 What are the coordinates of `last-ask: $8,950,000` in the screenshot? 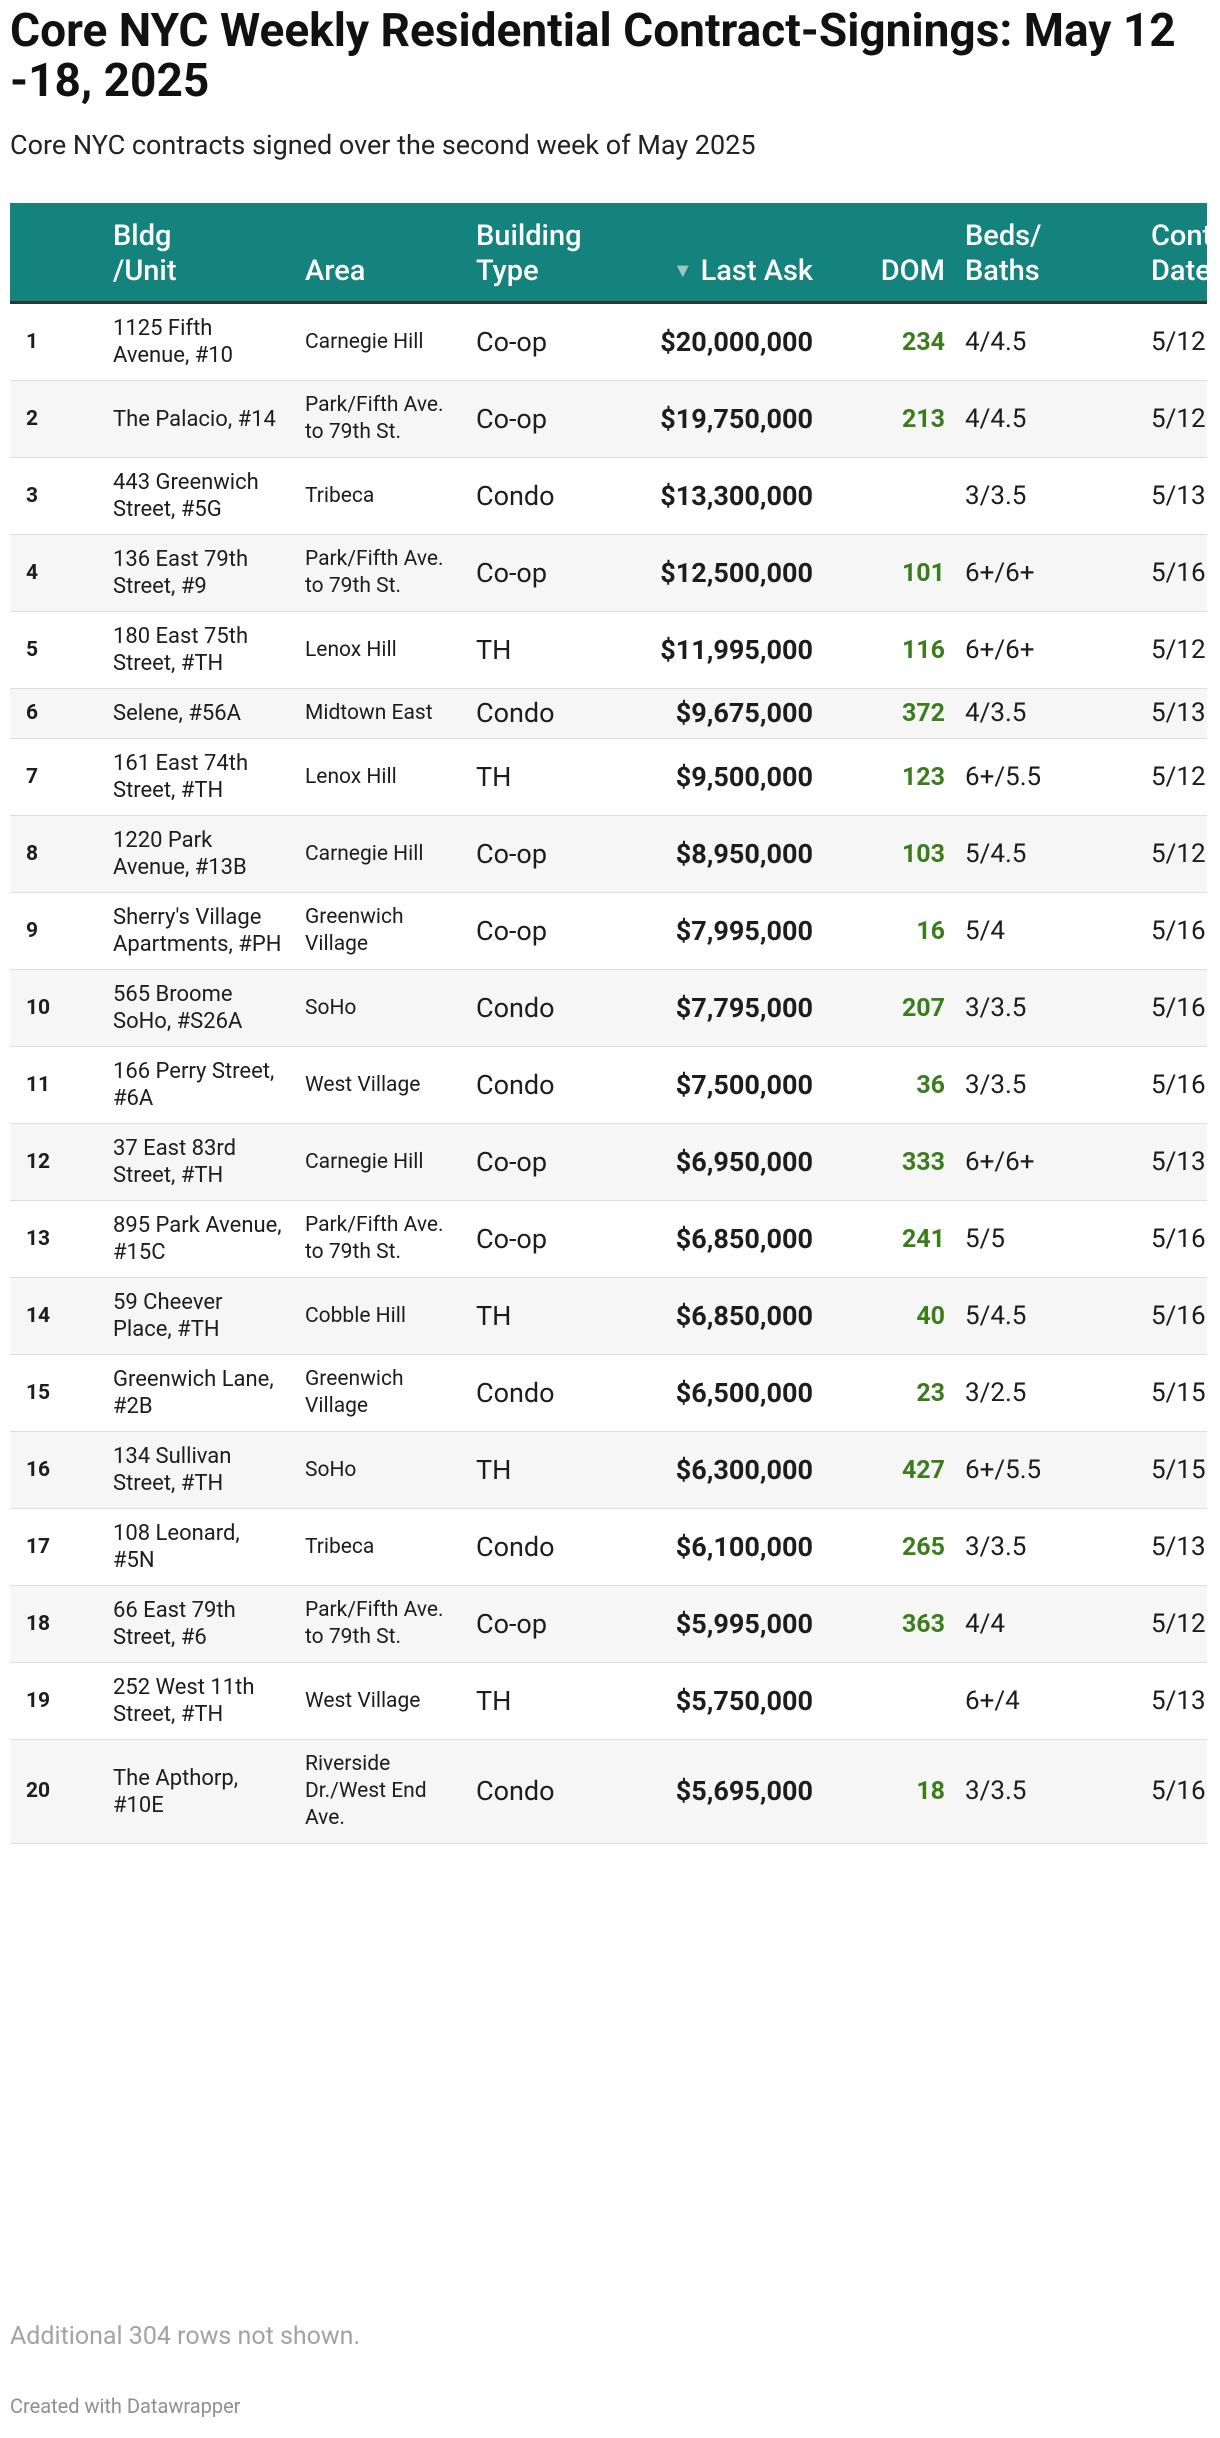 It's located at (714, 854).